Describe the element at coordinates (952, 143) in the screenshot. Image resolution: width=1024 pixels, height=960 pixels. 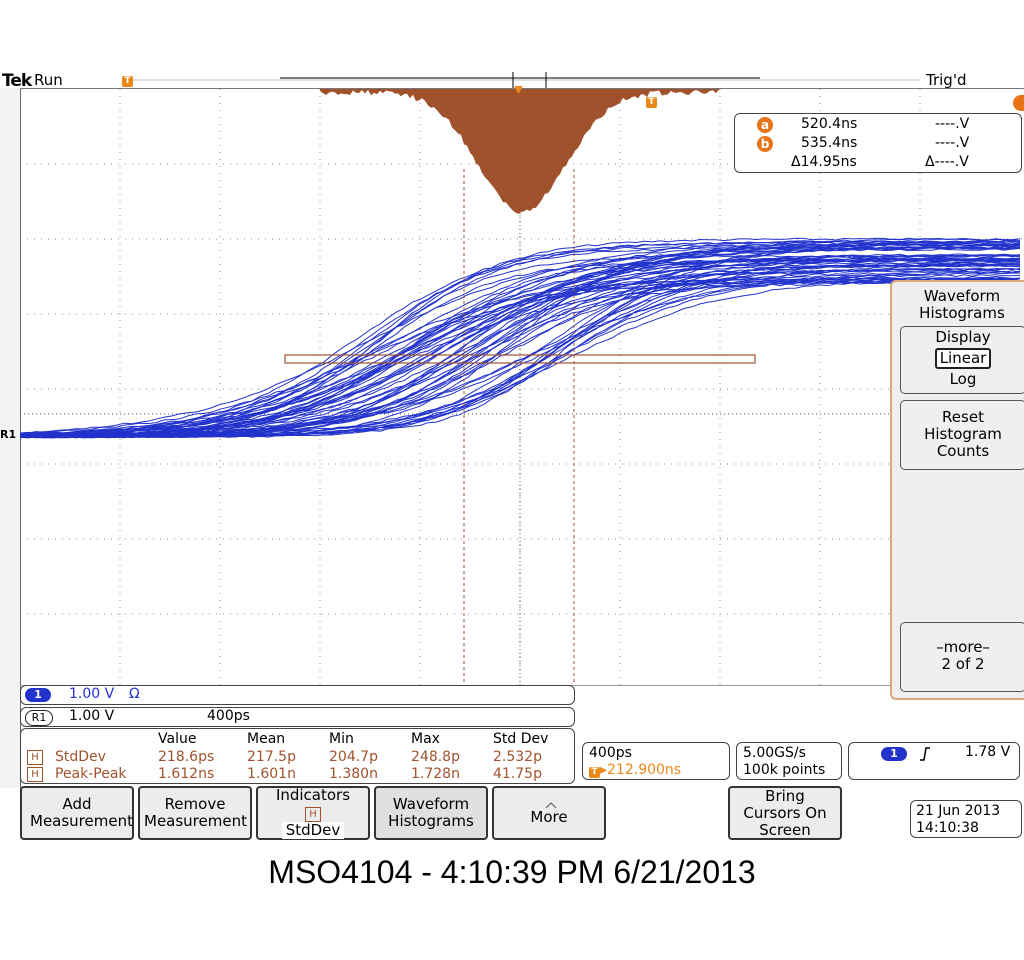
I see `cursor-b-volt: ----.V` at that location.